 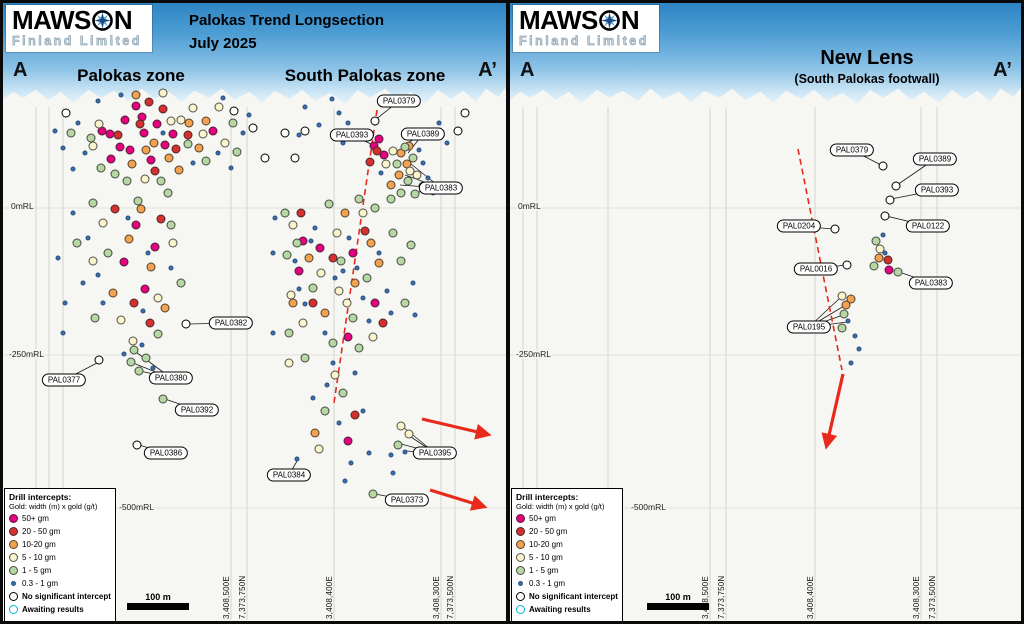 I want to click on lens-title: New Lens, so click(x=867, y=58).